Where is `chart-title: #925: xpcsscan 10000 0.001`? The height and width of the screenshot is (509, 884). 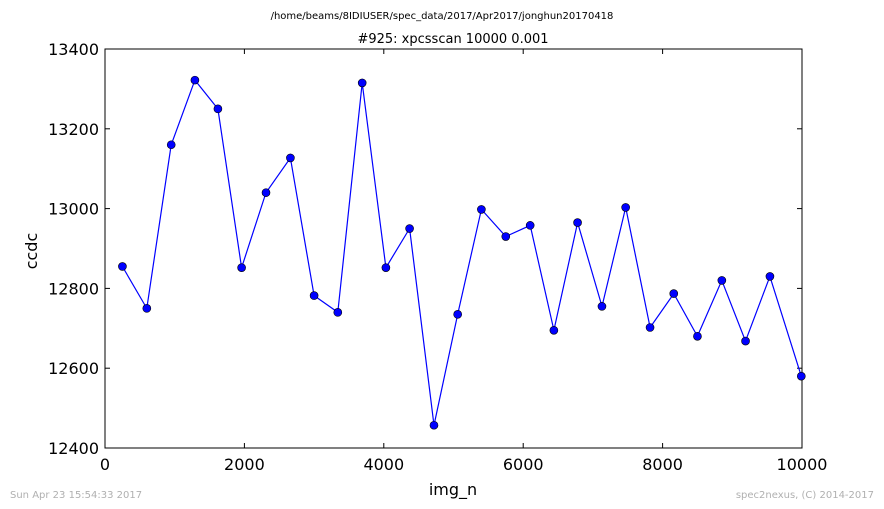
chart-title: #925: xpcsscan 10000 0.001 is located at coordinates (452, 39).